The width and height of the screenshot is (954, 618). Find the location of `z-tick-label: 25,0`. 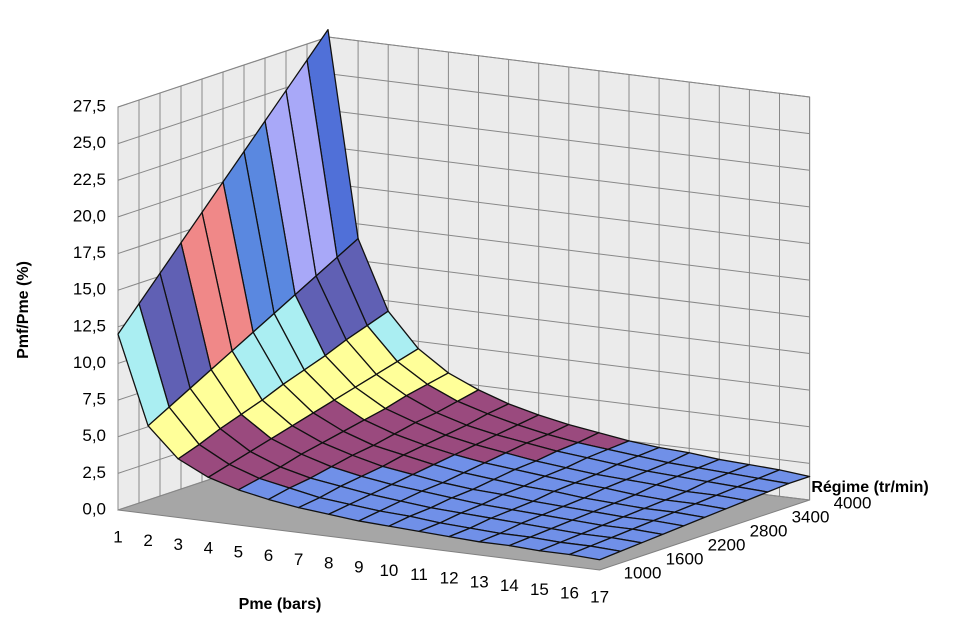

z-tick-label: 25,0 is located at coordinates (89, 142).